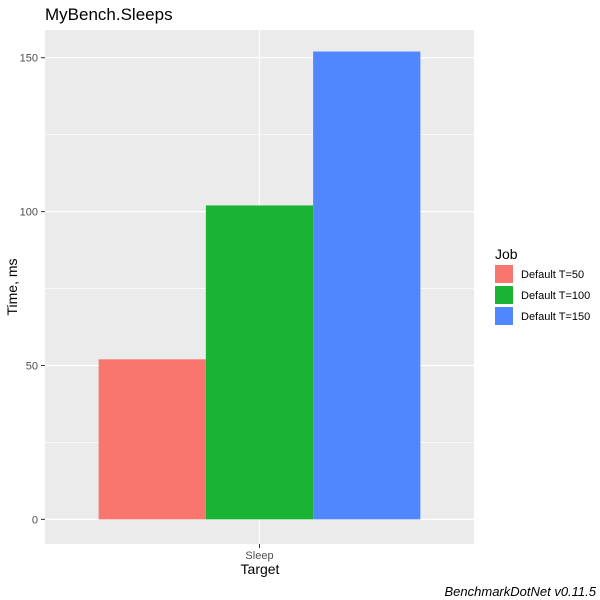  What do you see at coordinates (259, 556) in the screenshot?
I see `x-tick-label: Sleep` at bounding box center [259, 556].